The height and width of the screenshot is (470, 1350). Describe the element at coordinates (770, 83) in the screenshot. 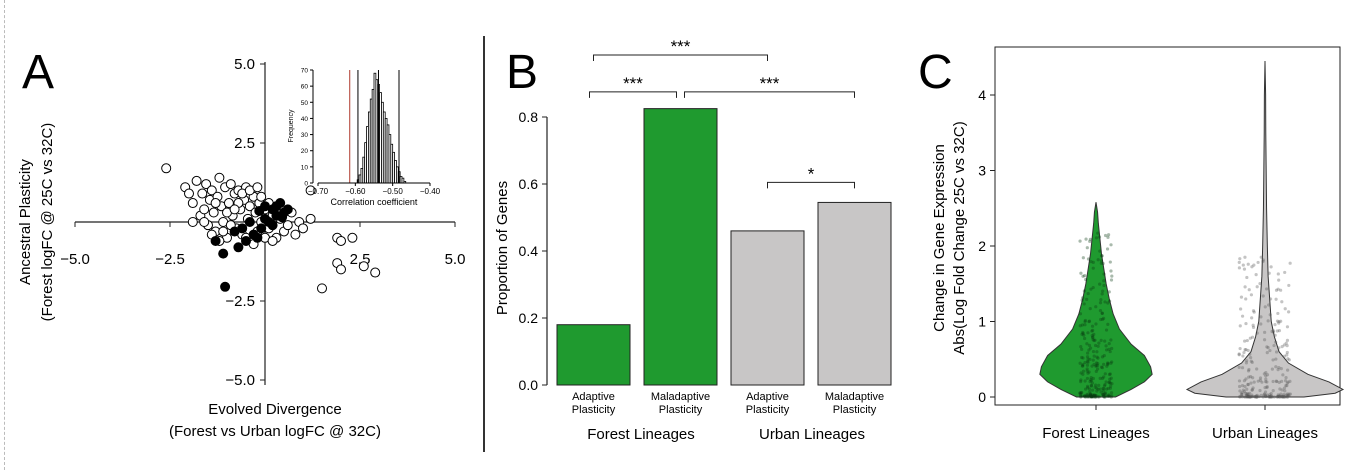

I see `significance-label: ***` at that location.